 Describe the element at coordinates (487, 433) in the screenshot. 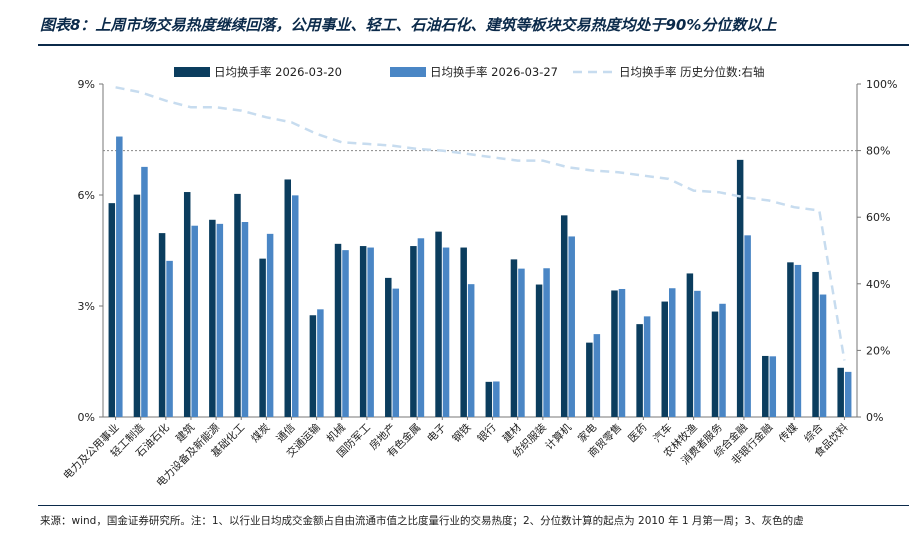

I see `x-tick-label: 银行` at that location.